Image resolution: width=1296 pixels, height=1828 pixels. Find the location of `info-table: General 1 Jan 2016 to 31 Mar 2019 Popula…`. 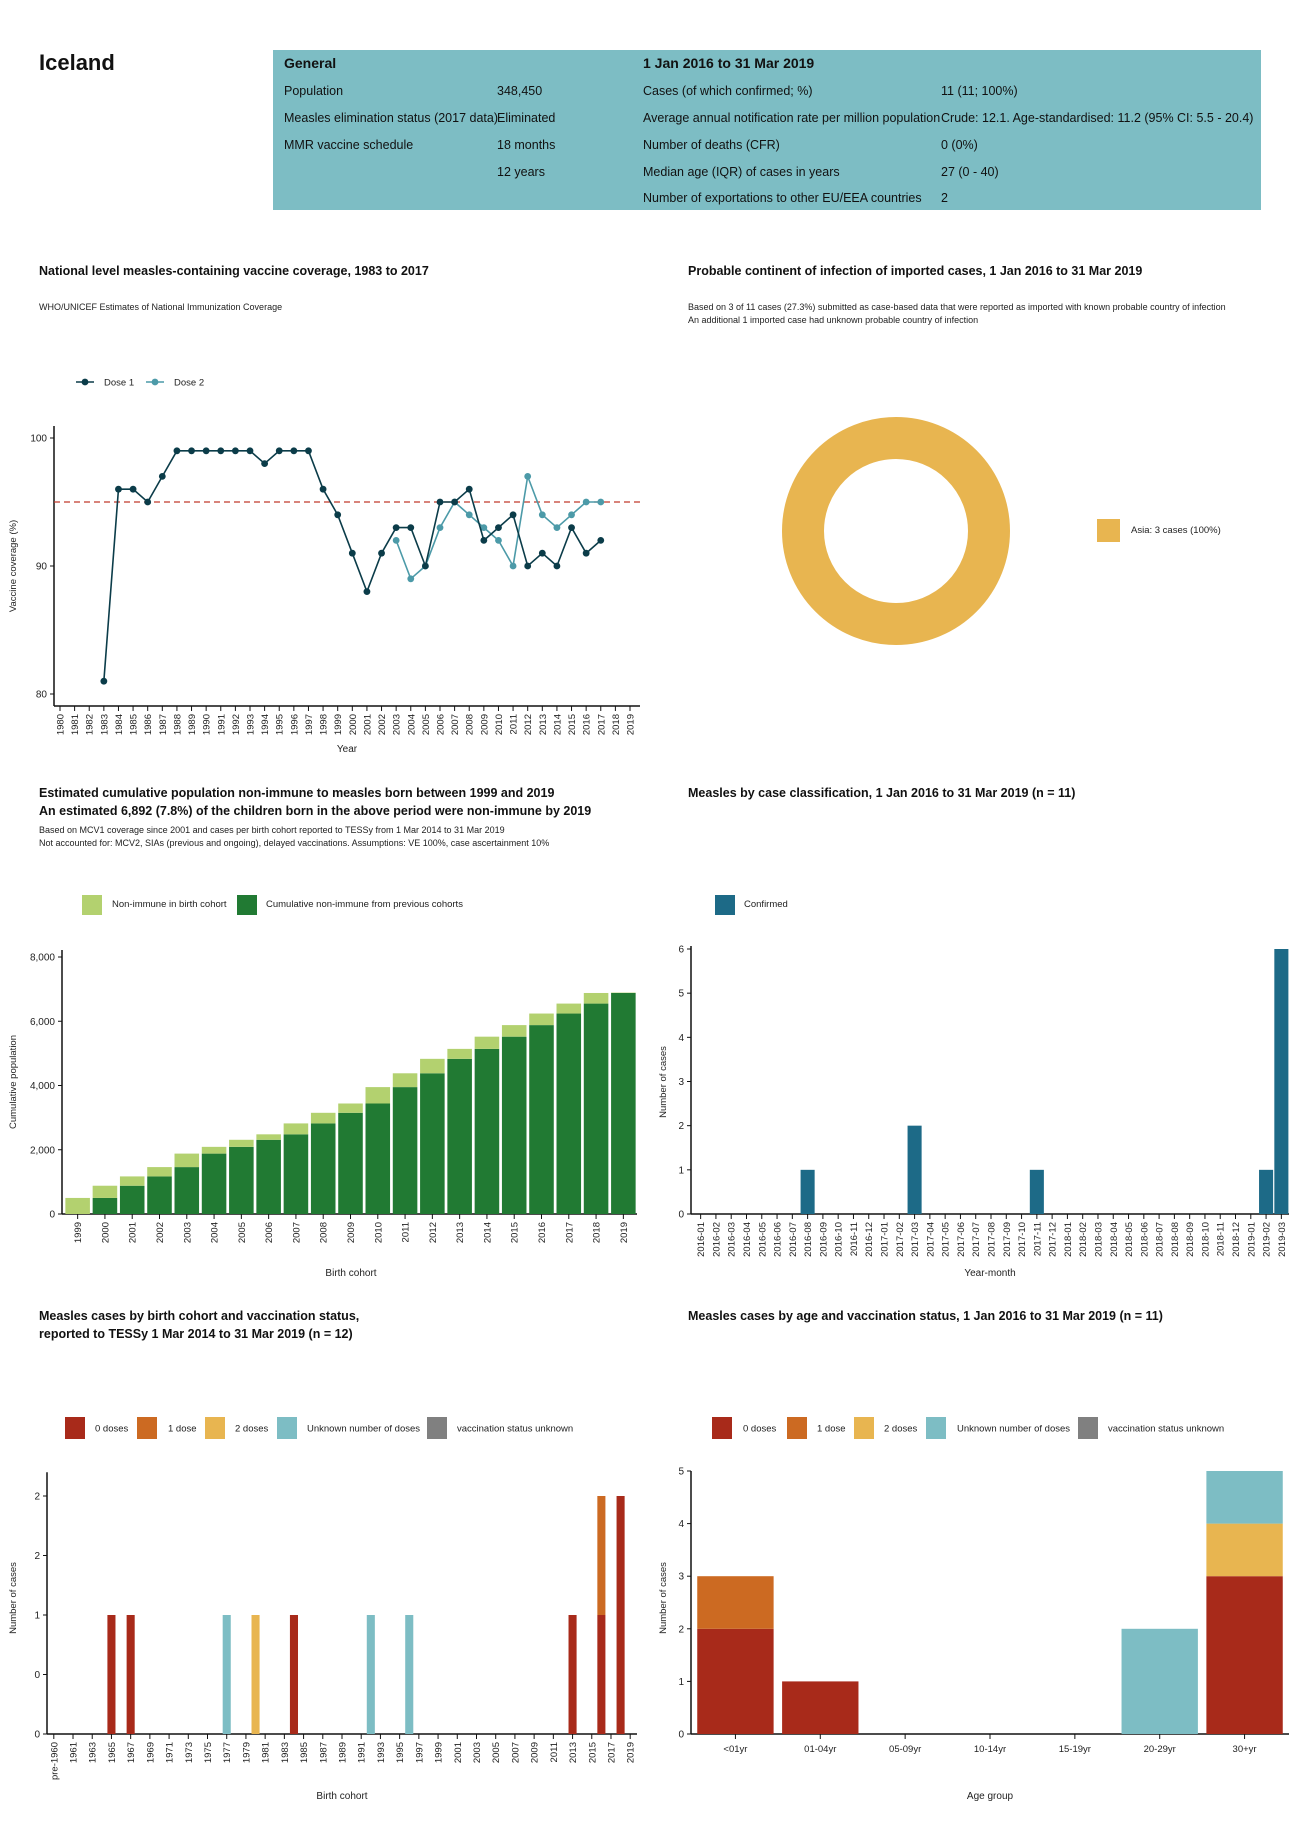

info-table: General 1 Jan 2016 to 31 Mar 2019 Popula… is located at coordinates (767, 130).